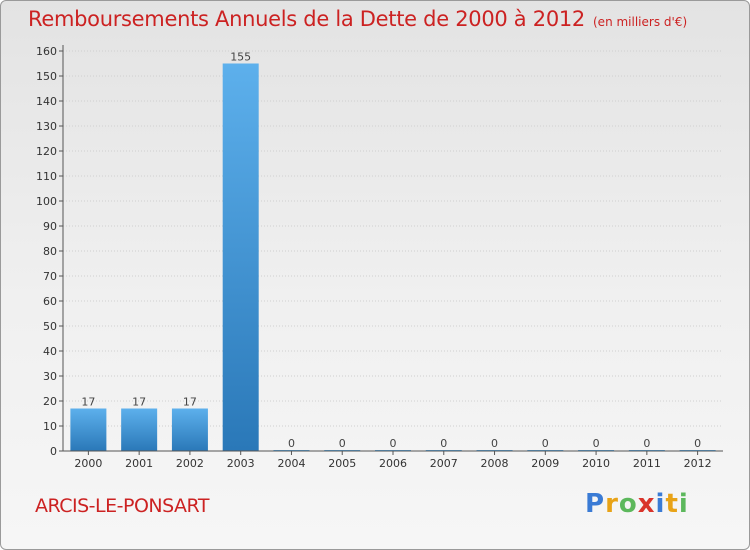 This screenshot has height=550, width=750. I want to click on bar-2001, so click(139, 429).